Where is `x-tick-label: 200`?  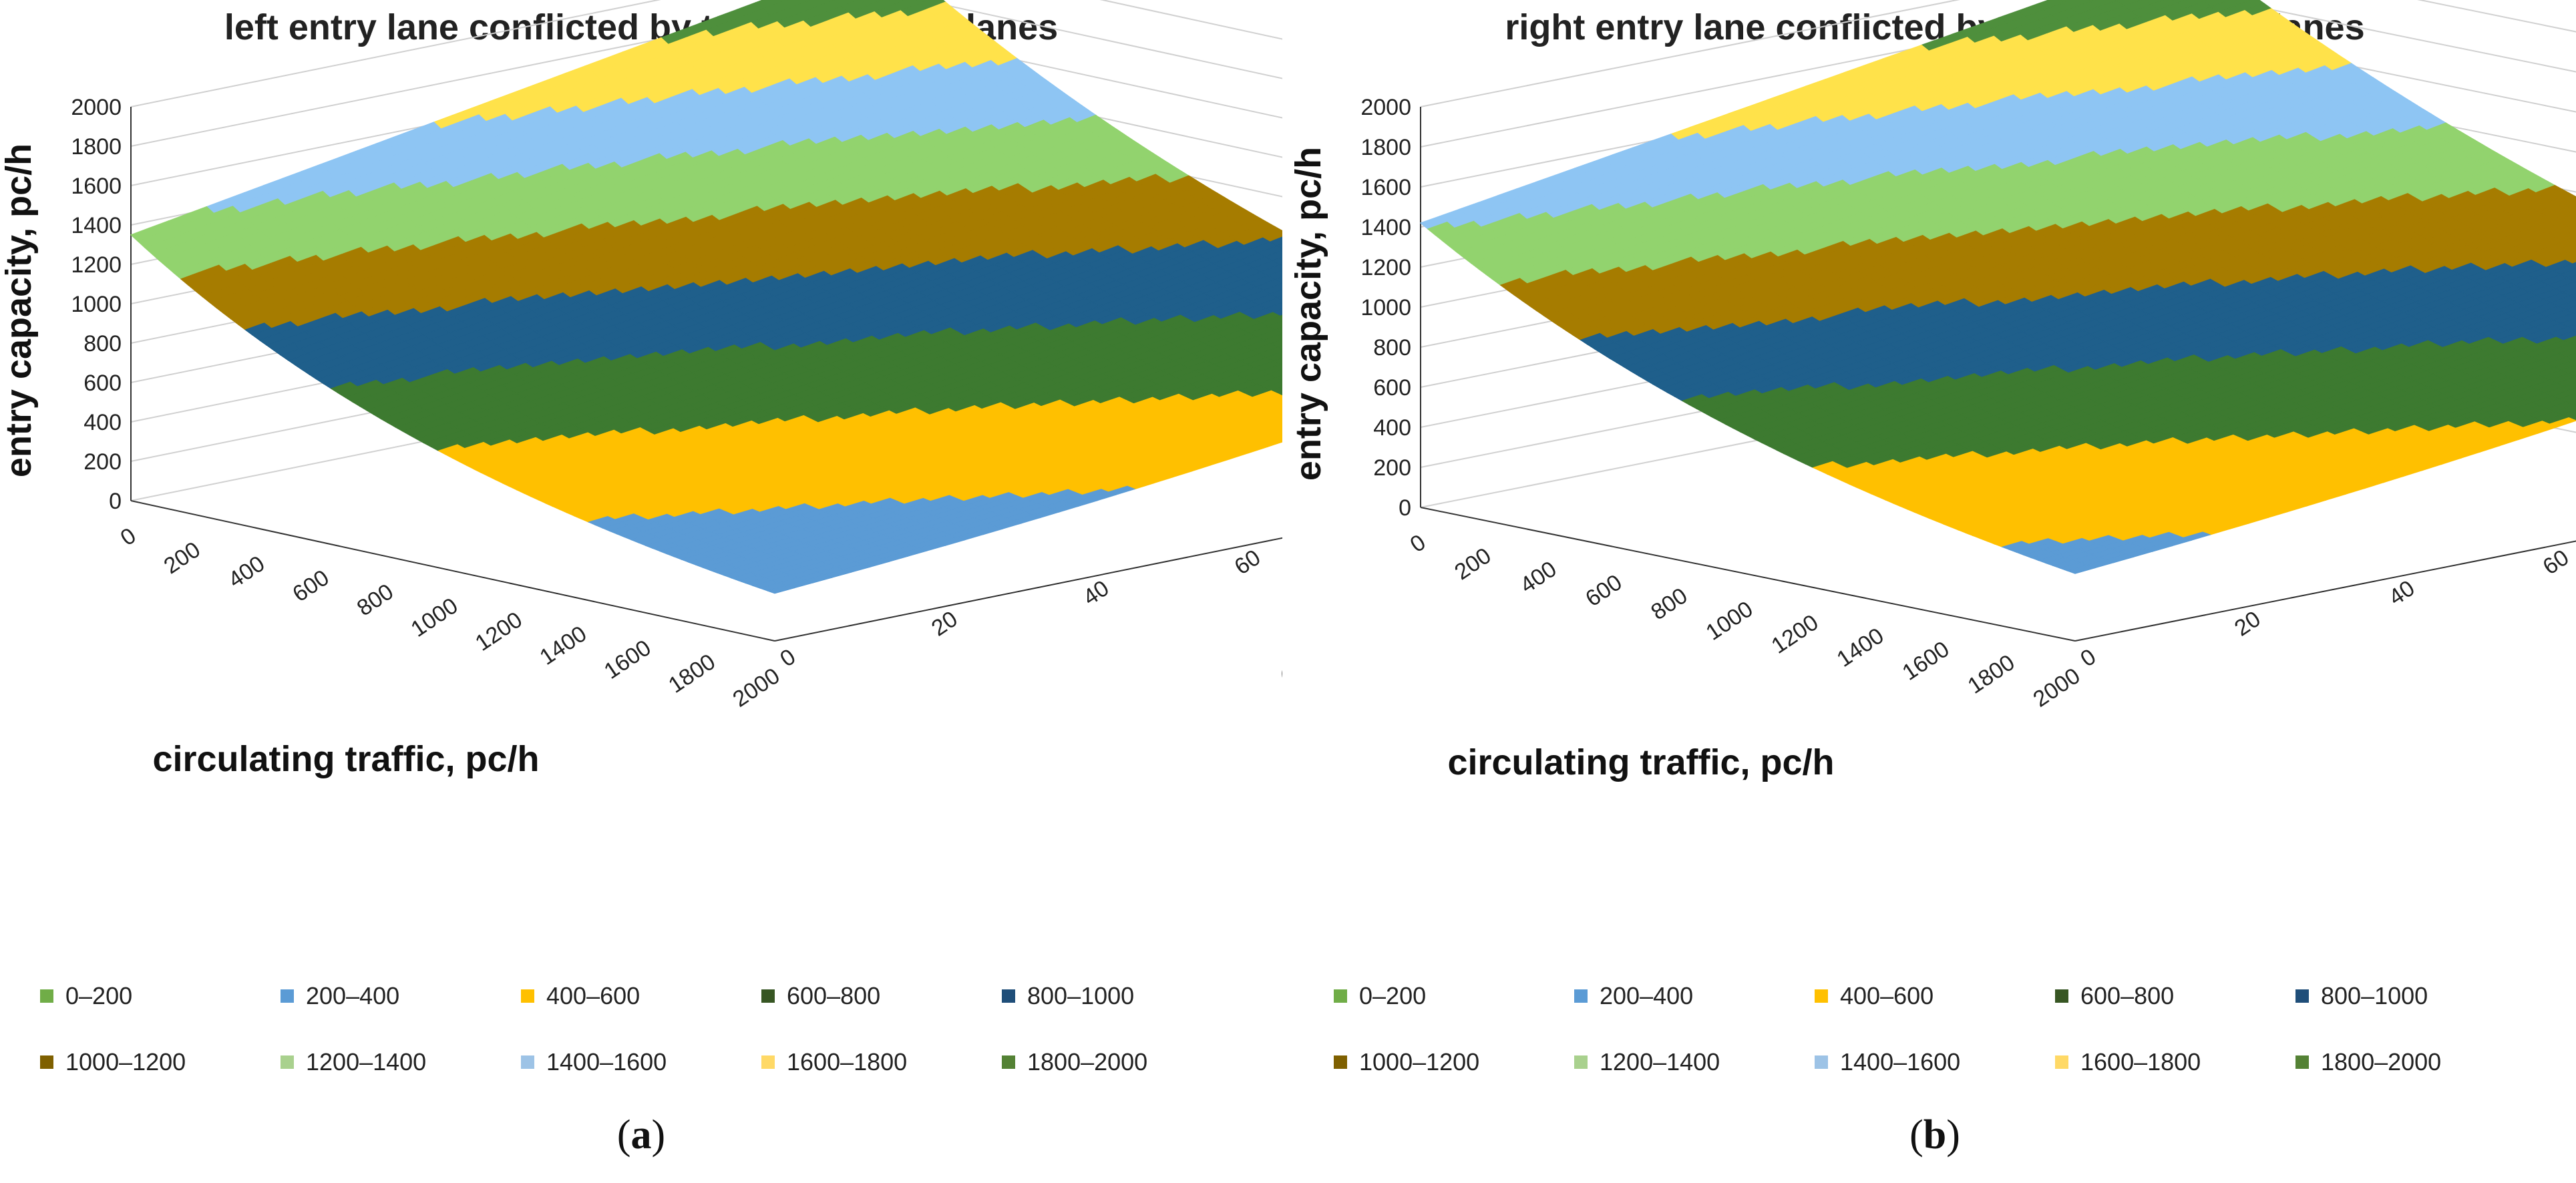 x-tick-label: 200 is located at coordinates (182, 558).